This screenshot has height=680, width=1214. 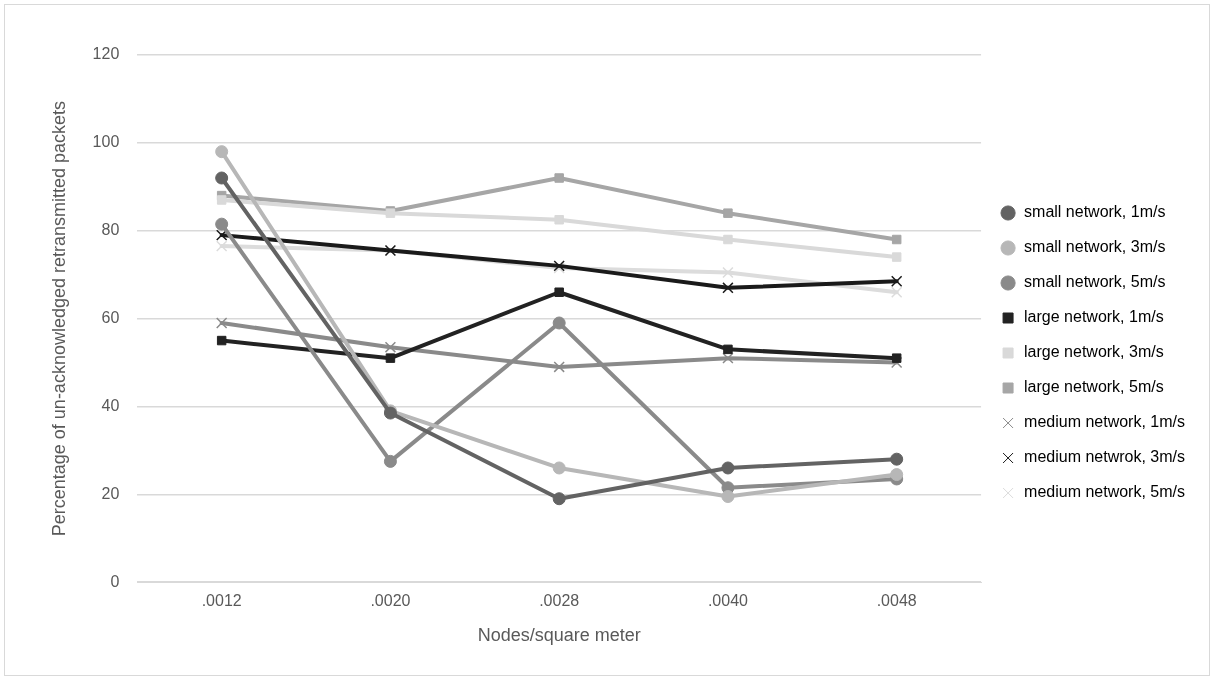 I want to click on legend-label: medium netwrok, 3m/s, so click(x=1104, y=457).